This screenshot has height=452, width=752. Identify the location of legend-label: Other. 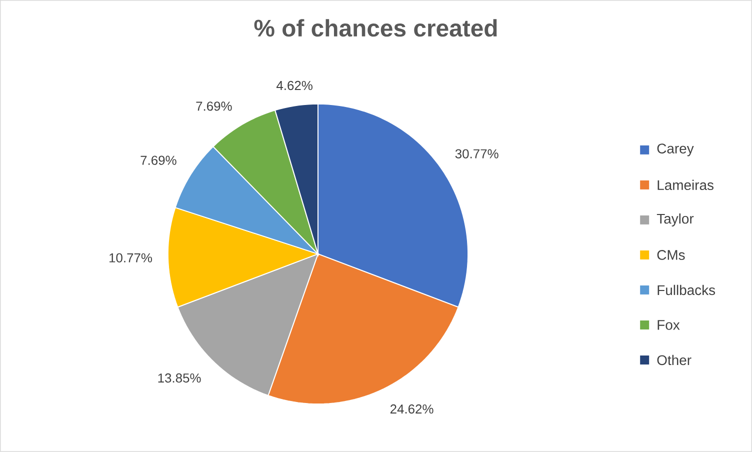
(674, 360).